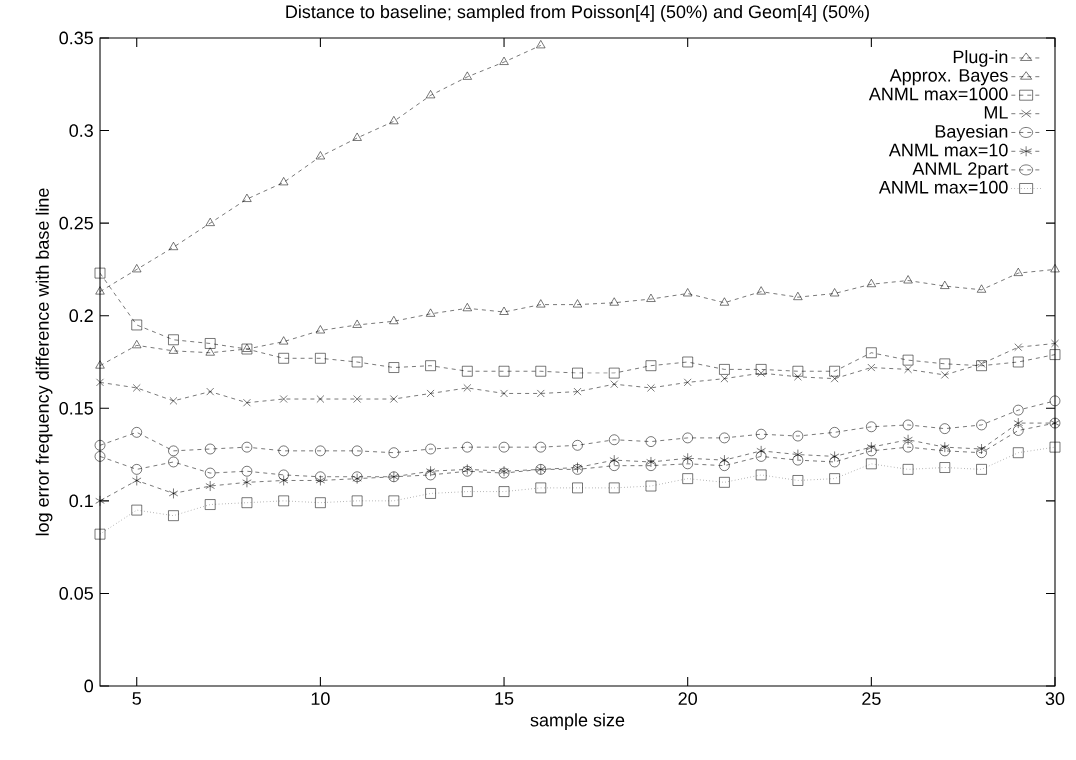  Describe the element at coordinates (980, 58) in the screenshot. I see `legend-label: Plug-in` at that location.